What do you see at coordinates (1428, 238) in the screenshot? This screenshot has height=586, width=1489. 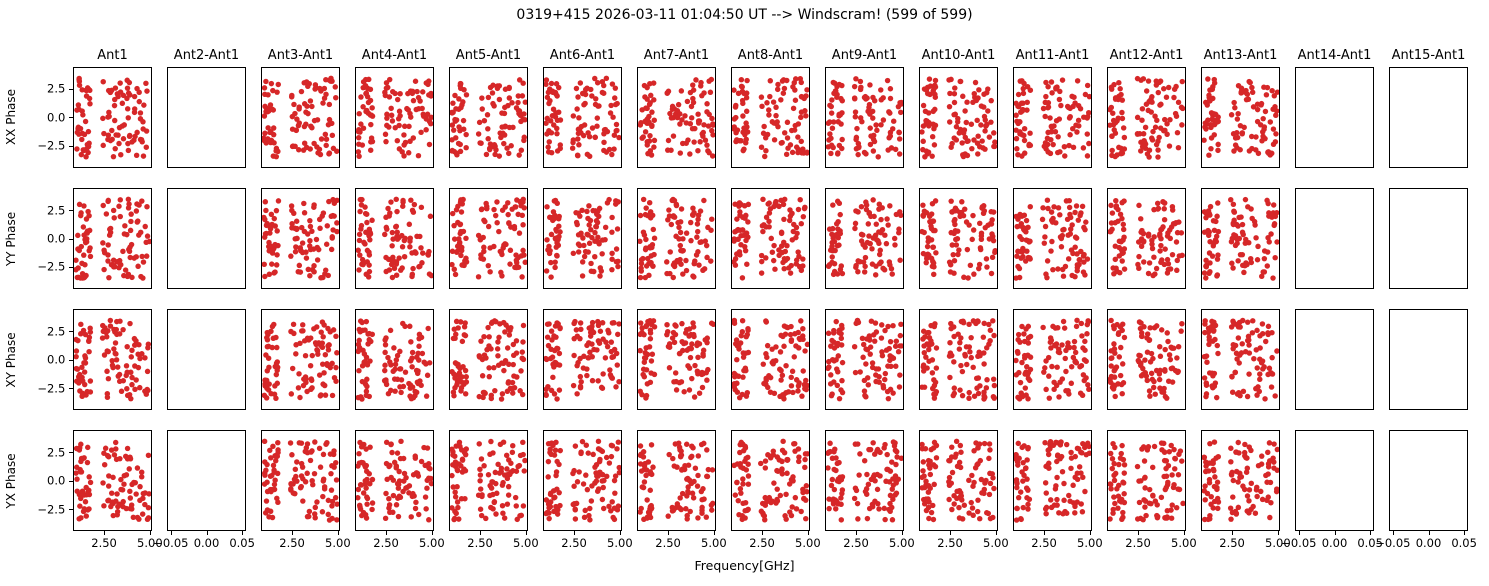 I see `subplot-yy-phase-ant15-ant1` at bounding box center [1428, 238].